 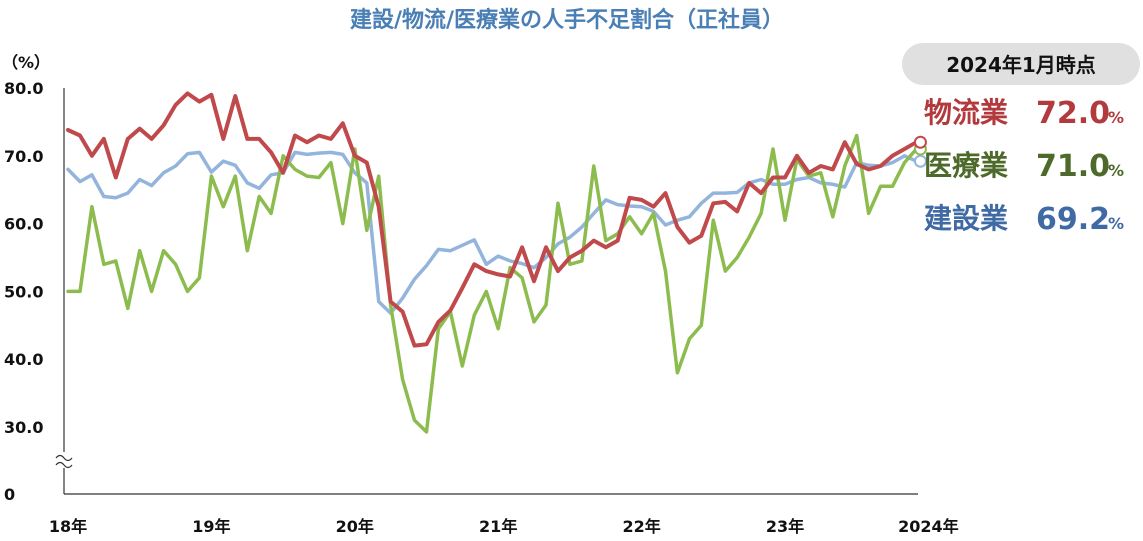 I want to click on legend-header-box, so click(x=1021, y=64).